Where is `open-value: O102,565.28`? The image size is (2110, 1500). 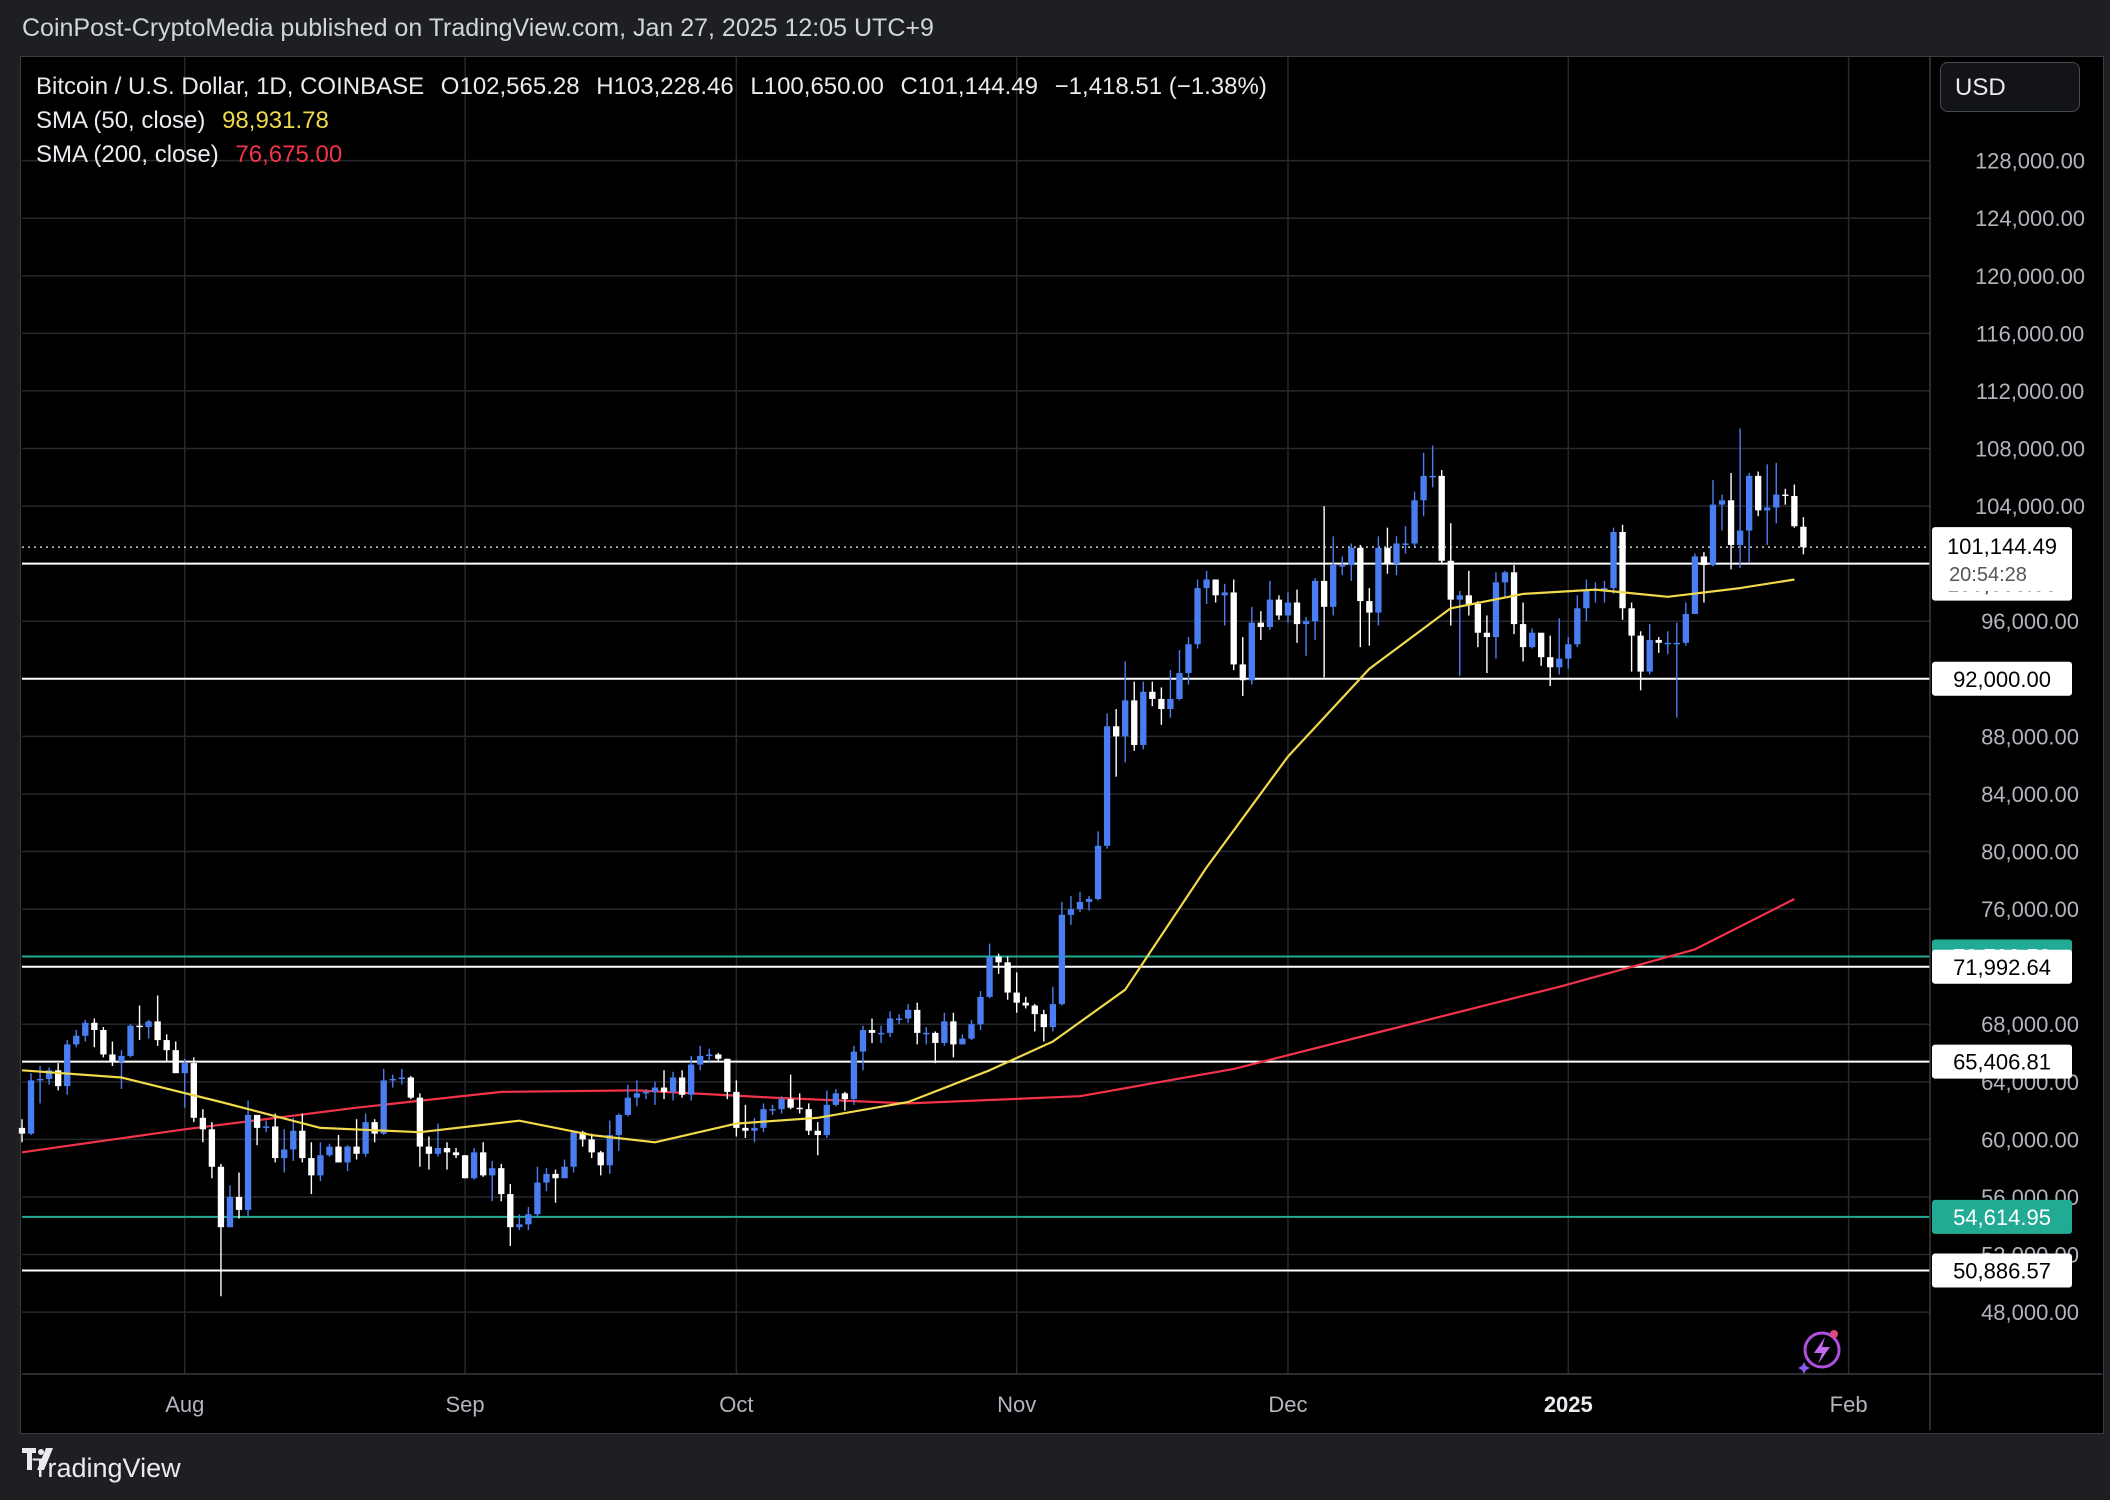
open-value: O102,565.28 is located at coordinates (510, 86).